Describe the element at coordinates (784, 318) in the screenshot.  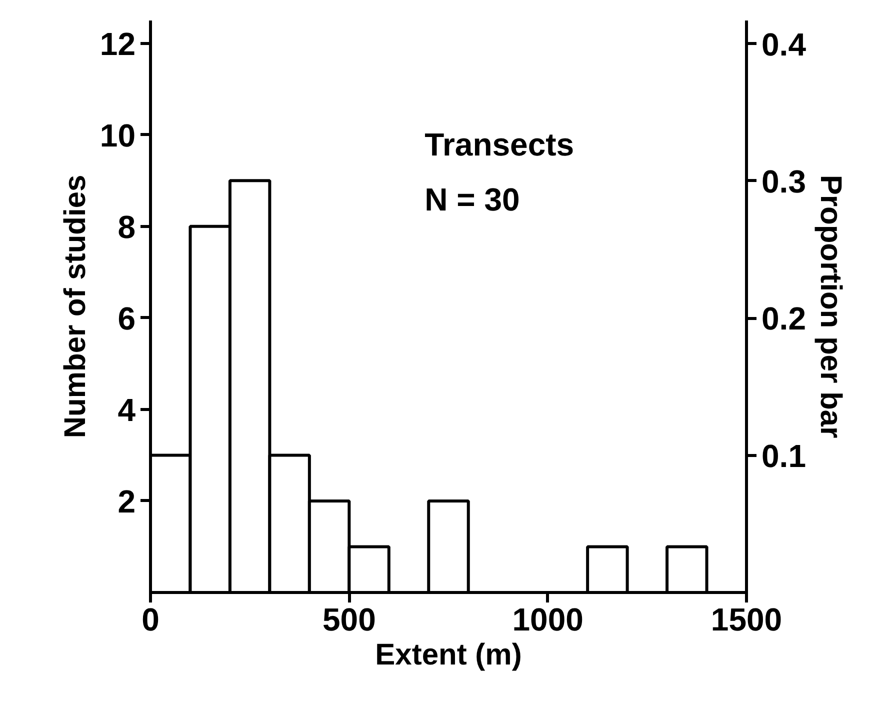
I see `y2-tick-label: 0.2` at that location.